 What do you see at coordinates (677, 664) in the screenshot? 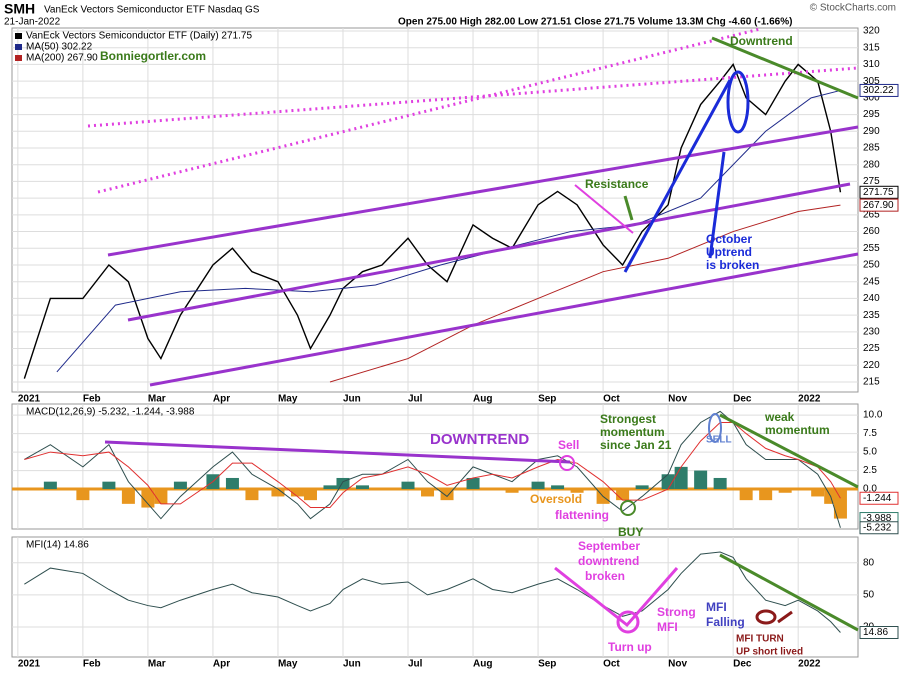
I see `x-tick-label: Nov` at bounding box center [677, 664].